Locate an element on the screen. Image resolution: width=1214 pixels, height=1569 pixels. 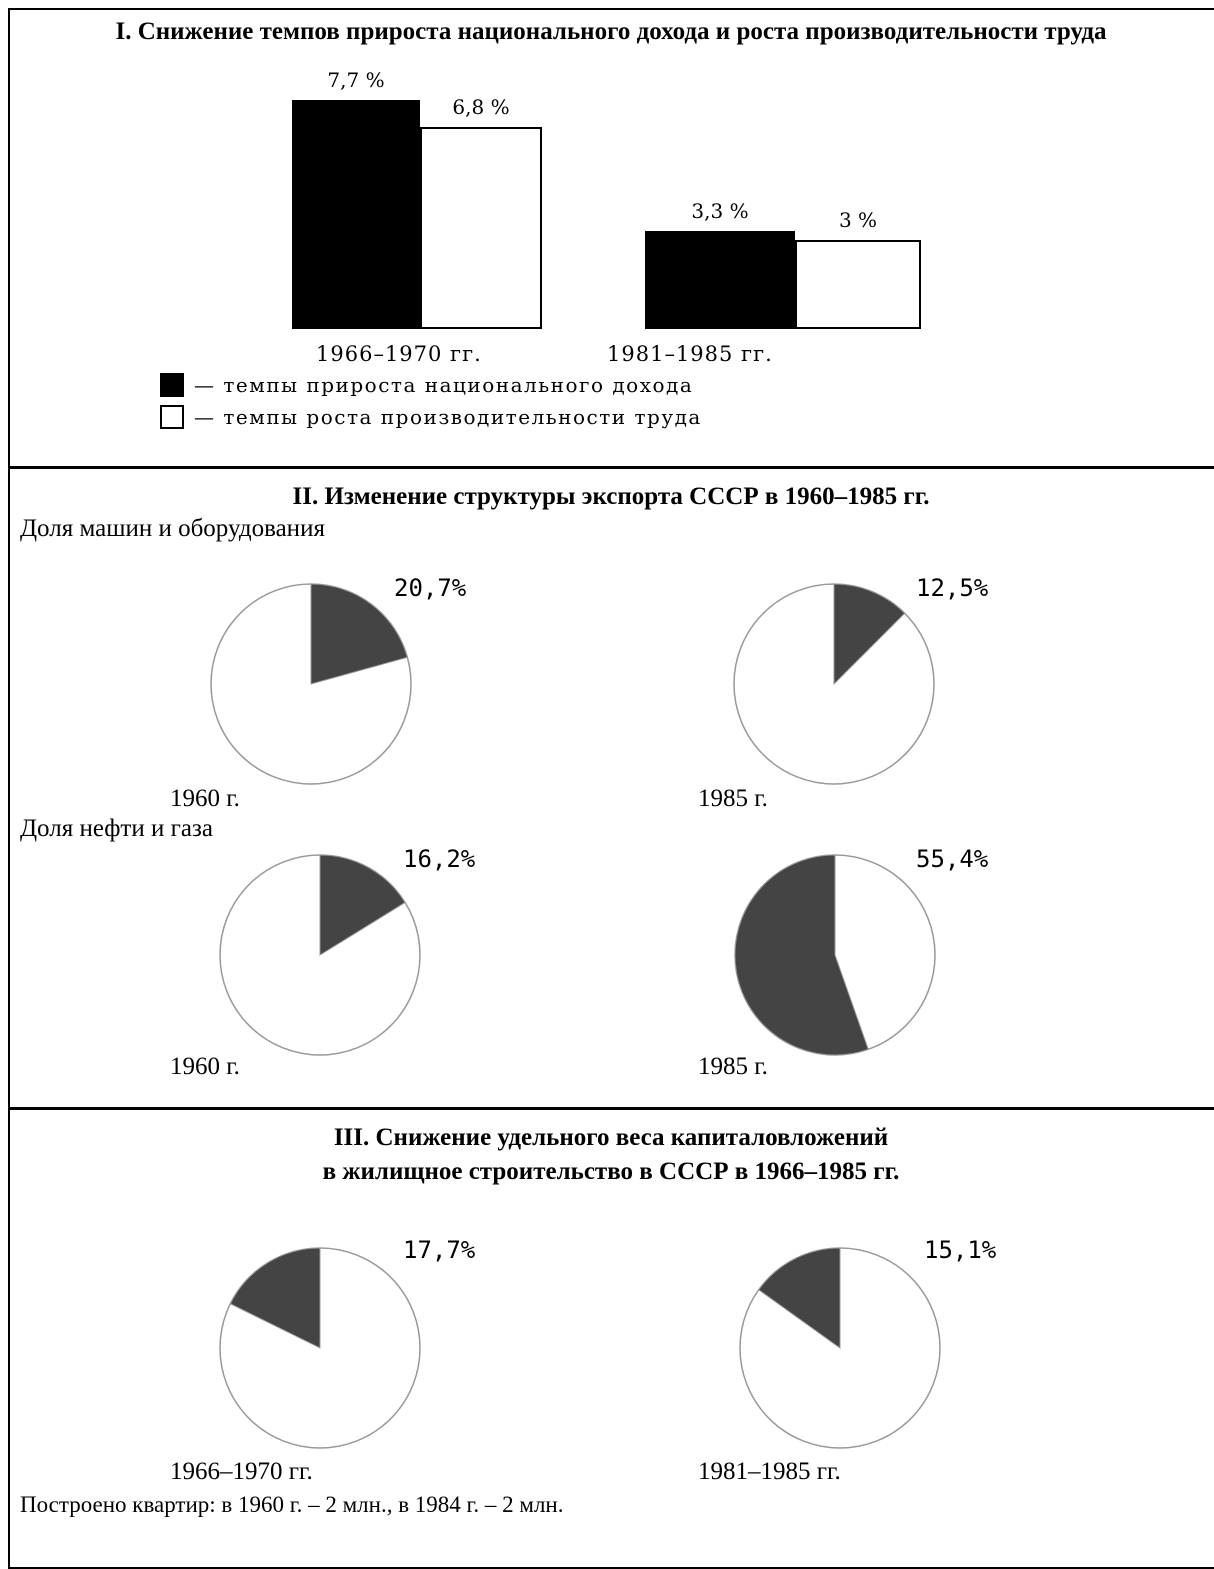
legend-swatch-black is located at coordinates (172, 385).